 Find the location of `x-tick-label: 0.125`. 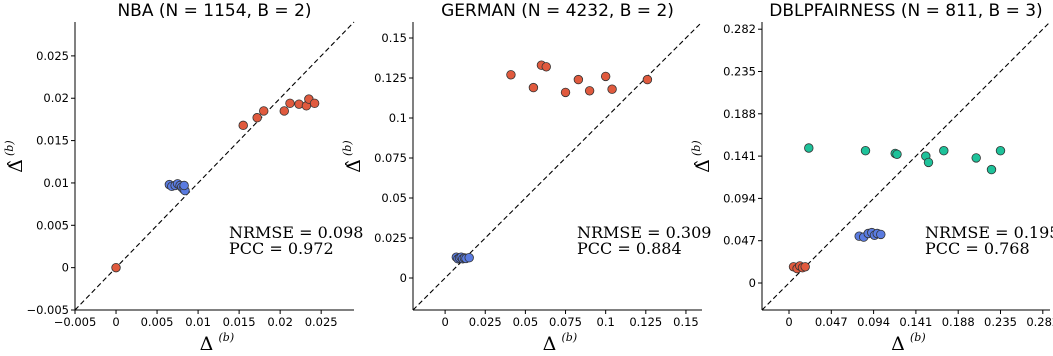

x-tick-label: 0.125 is located at coordinates (645, 322).